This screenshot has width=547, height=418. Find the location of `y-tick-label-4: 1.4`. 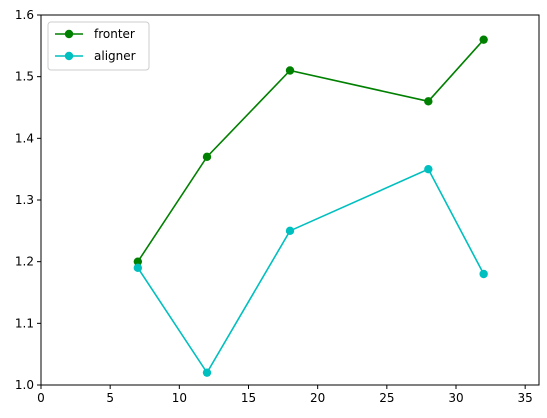

y-tick-label-4: 1.4 is located at coordinates (24, 138).